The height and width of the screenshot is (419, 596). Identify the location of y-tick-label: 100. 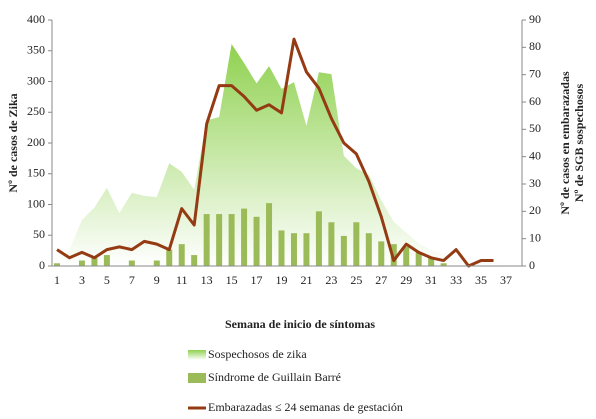
(36, 203).